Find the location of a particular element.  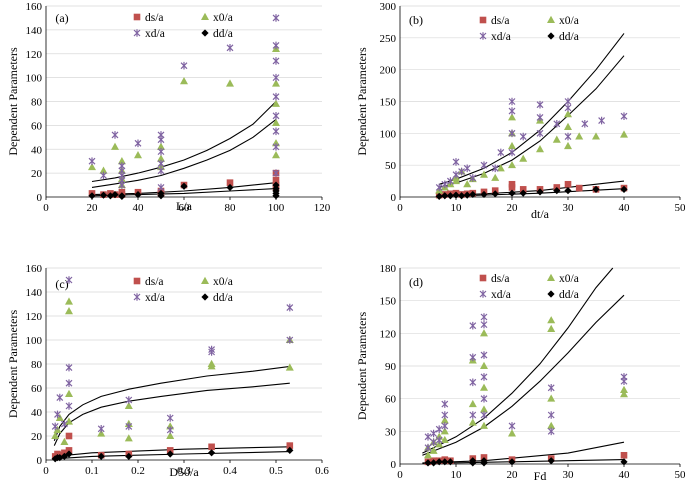

y-tick-label: 50 is located at coordinates (391, 166).